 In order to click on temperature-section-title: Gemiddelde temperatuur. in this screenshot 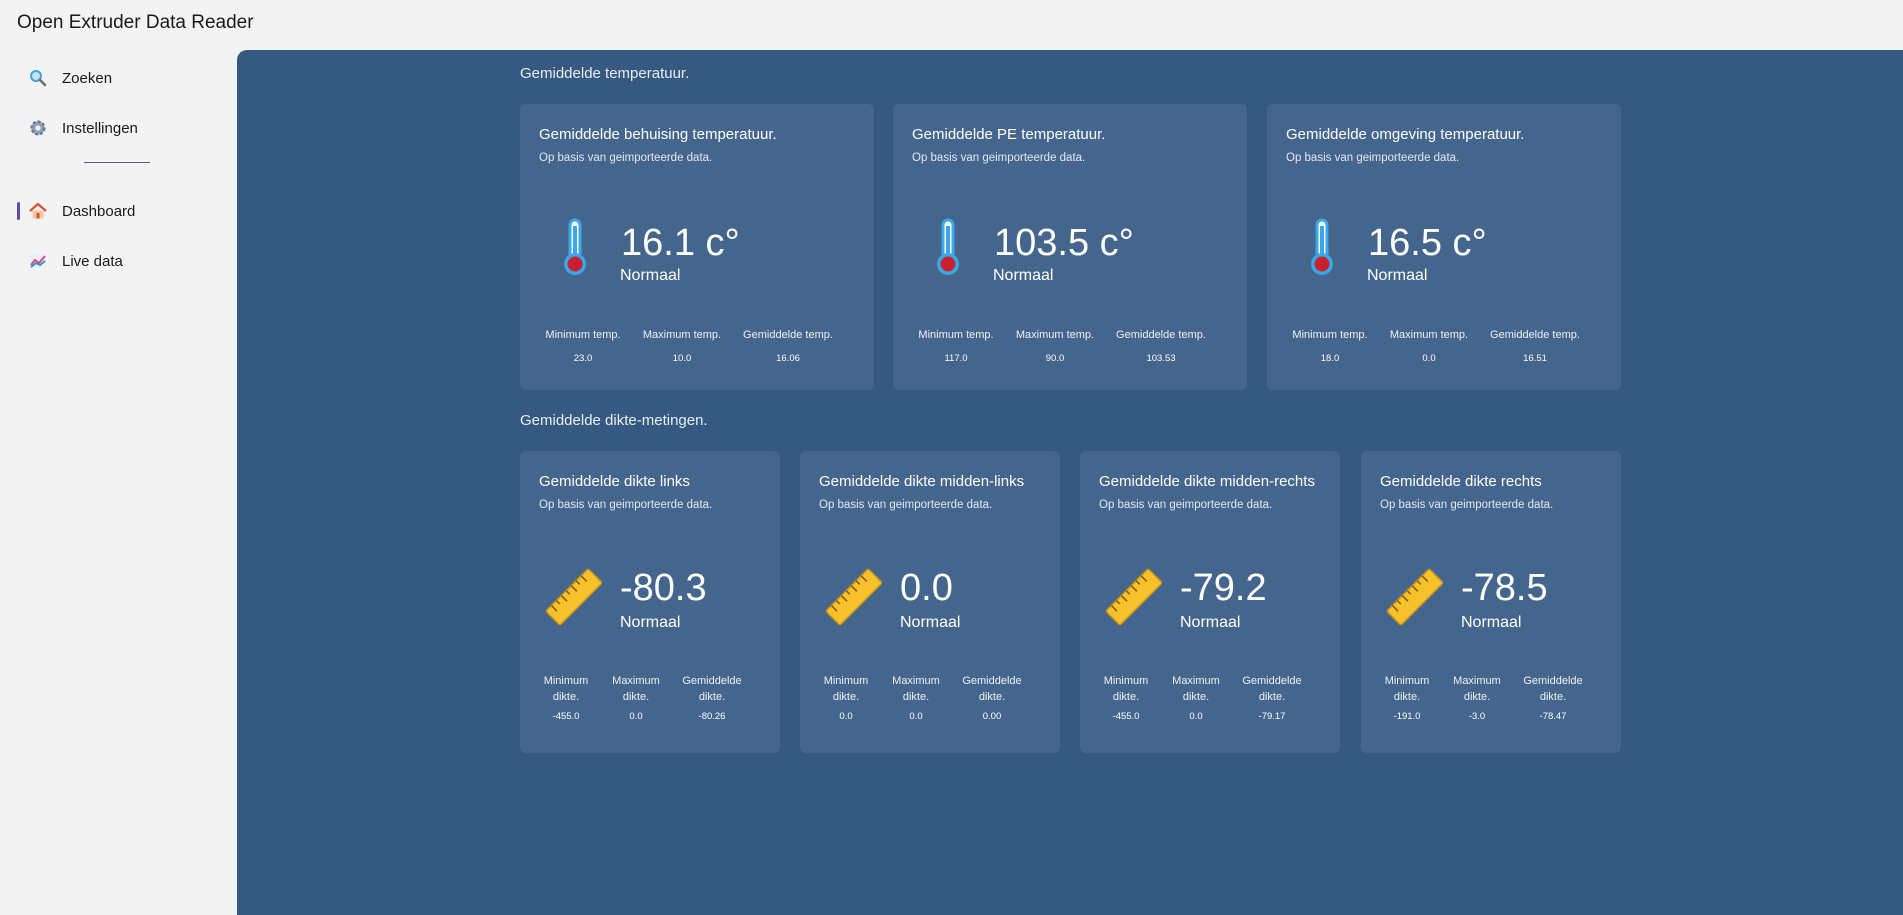, I will do `click(605, 73)`.